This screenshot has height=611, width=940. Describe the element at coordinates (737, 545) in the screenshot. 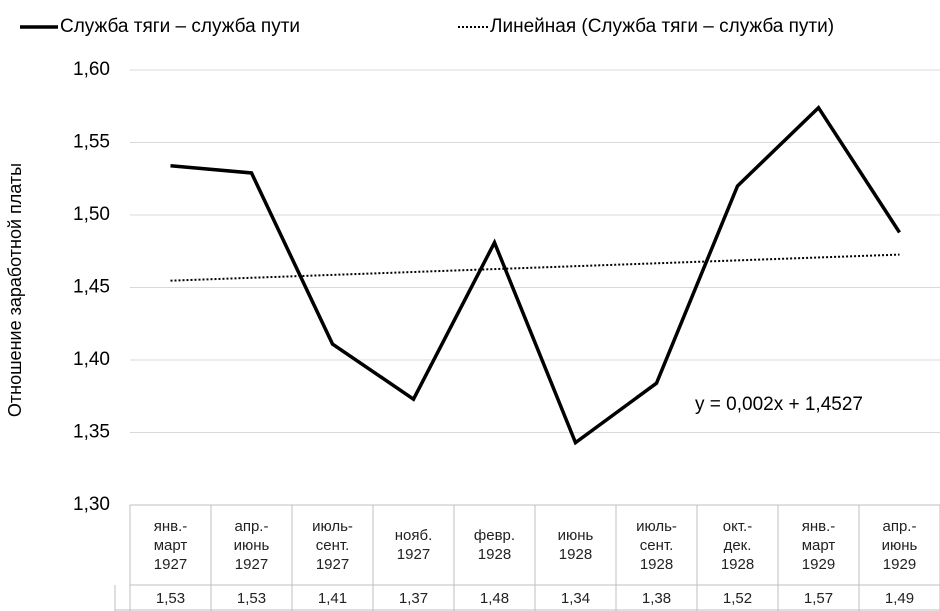

I see `table-cell: окт.- дек. 1928` at that location.